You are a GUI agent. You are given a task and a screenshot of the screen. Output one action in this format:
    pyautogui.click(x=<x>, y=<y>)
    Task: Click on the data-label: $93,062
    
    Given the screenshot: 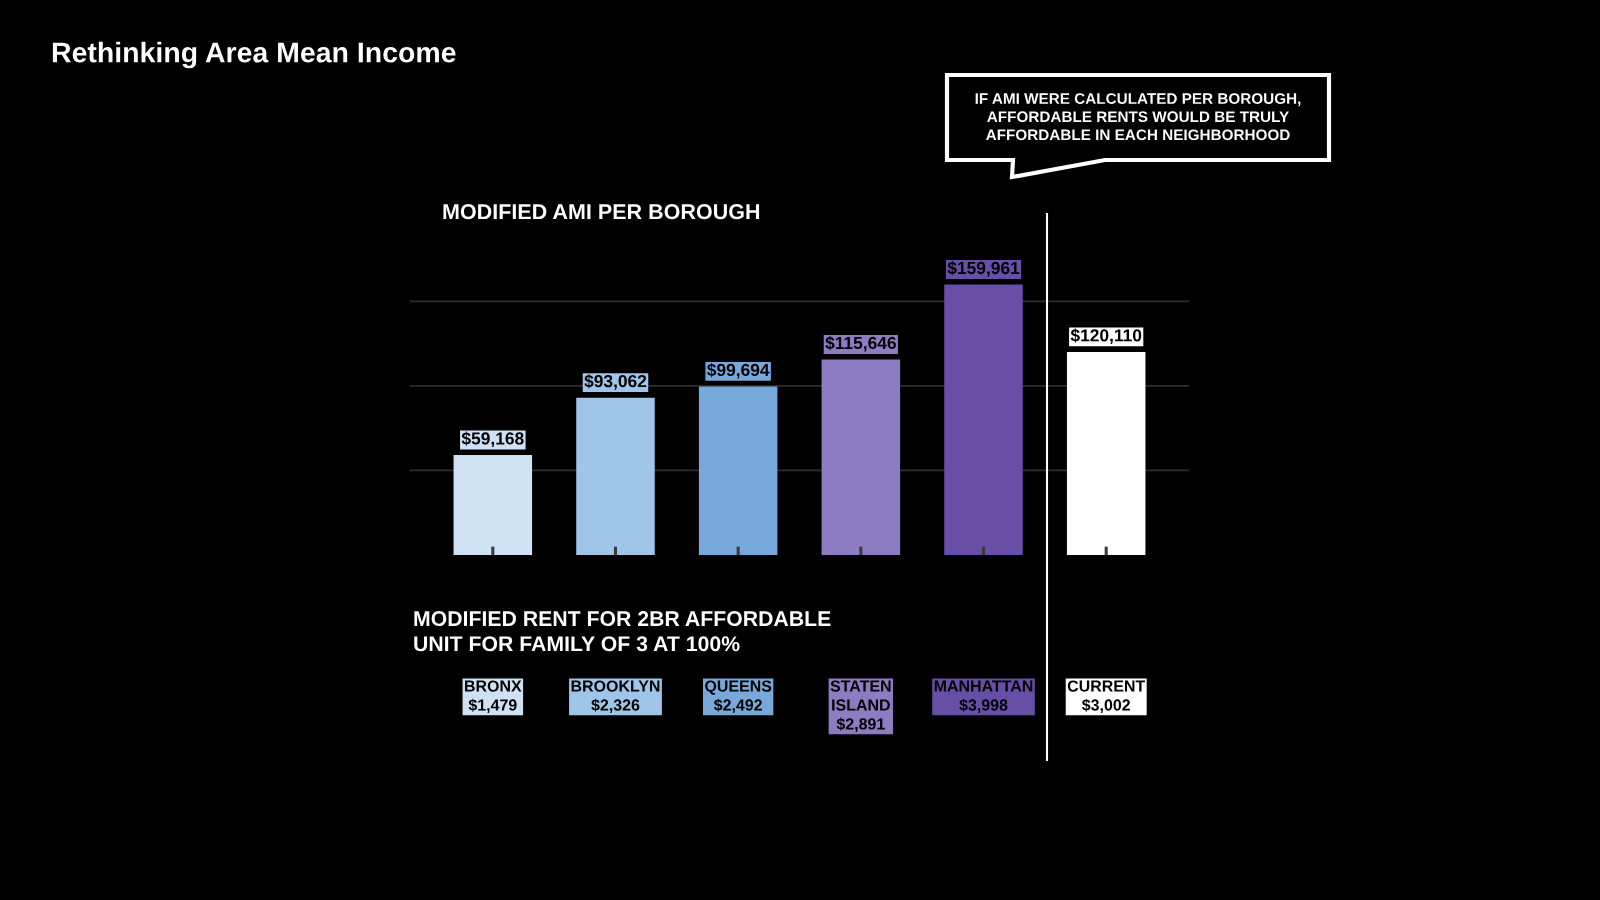 What is the action you would take?
    pyautogui.click(x=615, y=382)
    